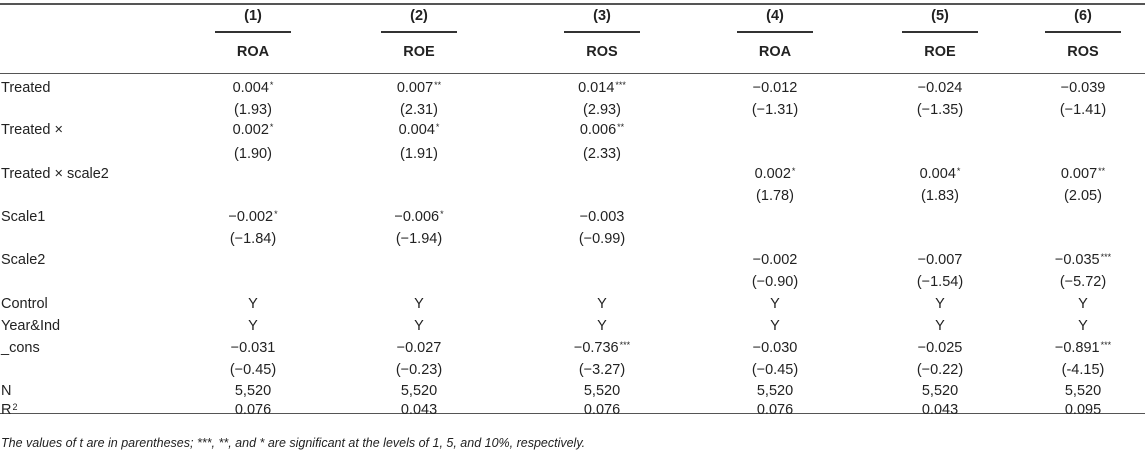  I want to click on column-variable-1: ROA, so click(253, 52).